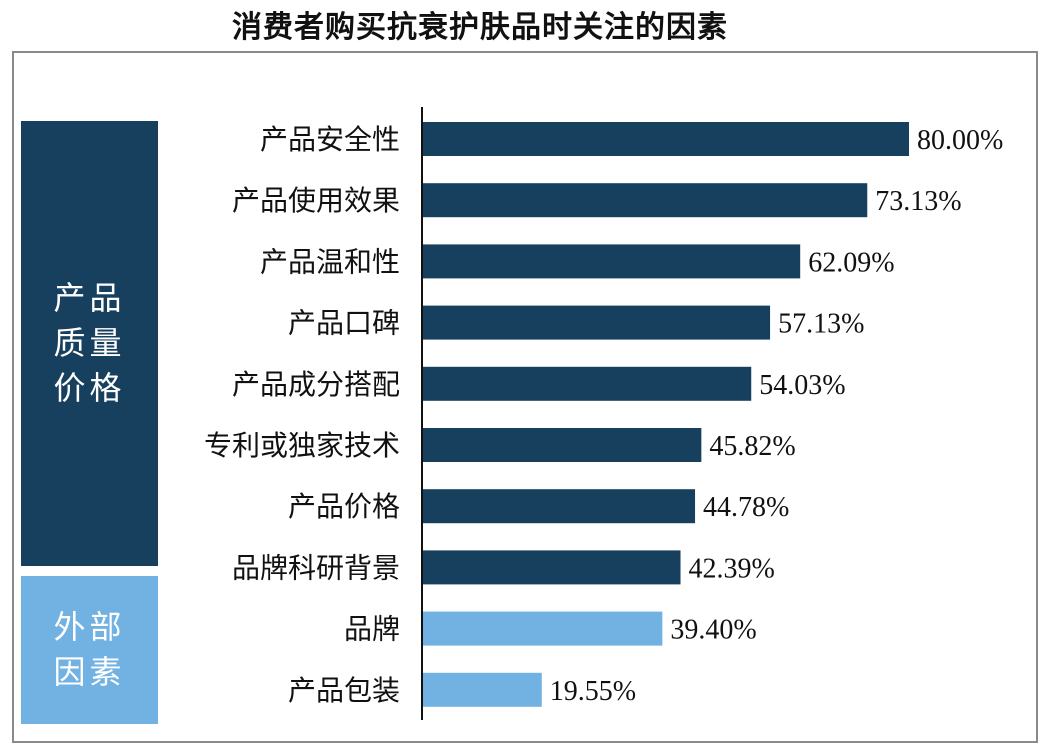  What do you see at coordinates (593, 691) in the screenshot?
I see `value-label: 19.55%` at bounding box center [593, 691].